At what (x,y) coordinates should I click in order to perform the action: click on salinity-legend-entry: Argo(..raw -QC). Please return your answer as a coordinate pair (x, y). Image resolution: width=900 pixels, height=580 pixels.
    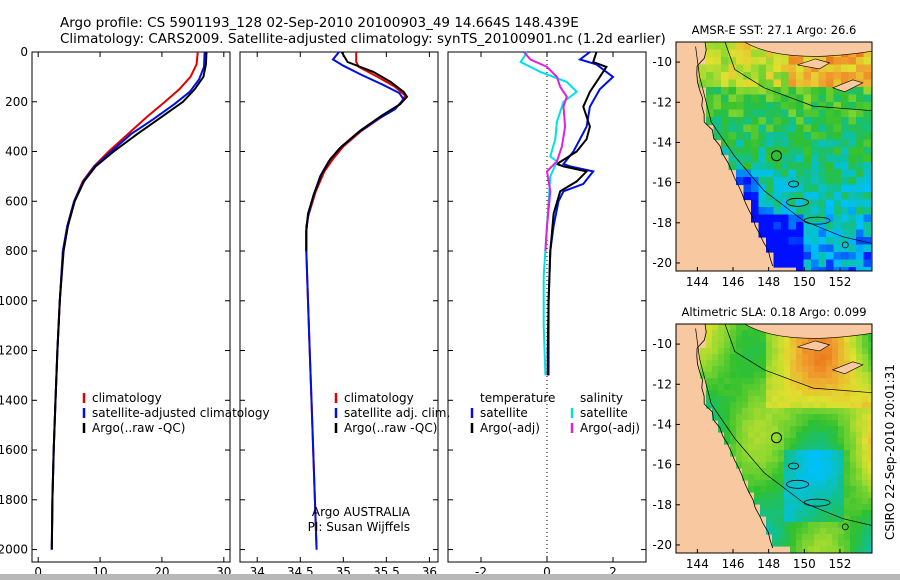
    Looking at the image, I should click on (390, 428).